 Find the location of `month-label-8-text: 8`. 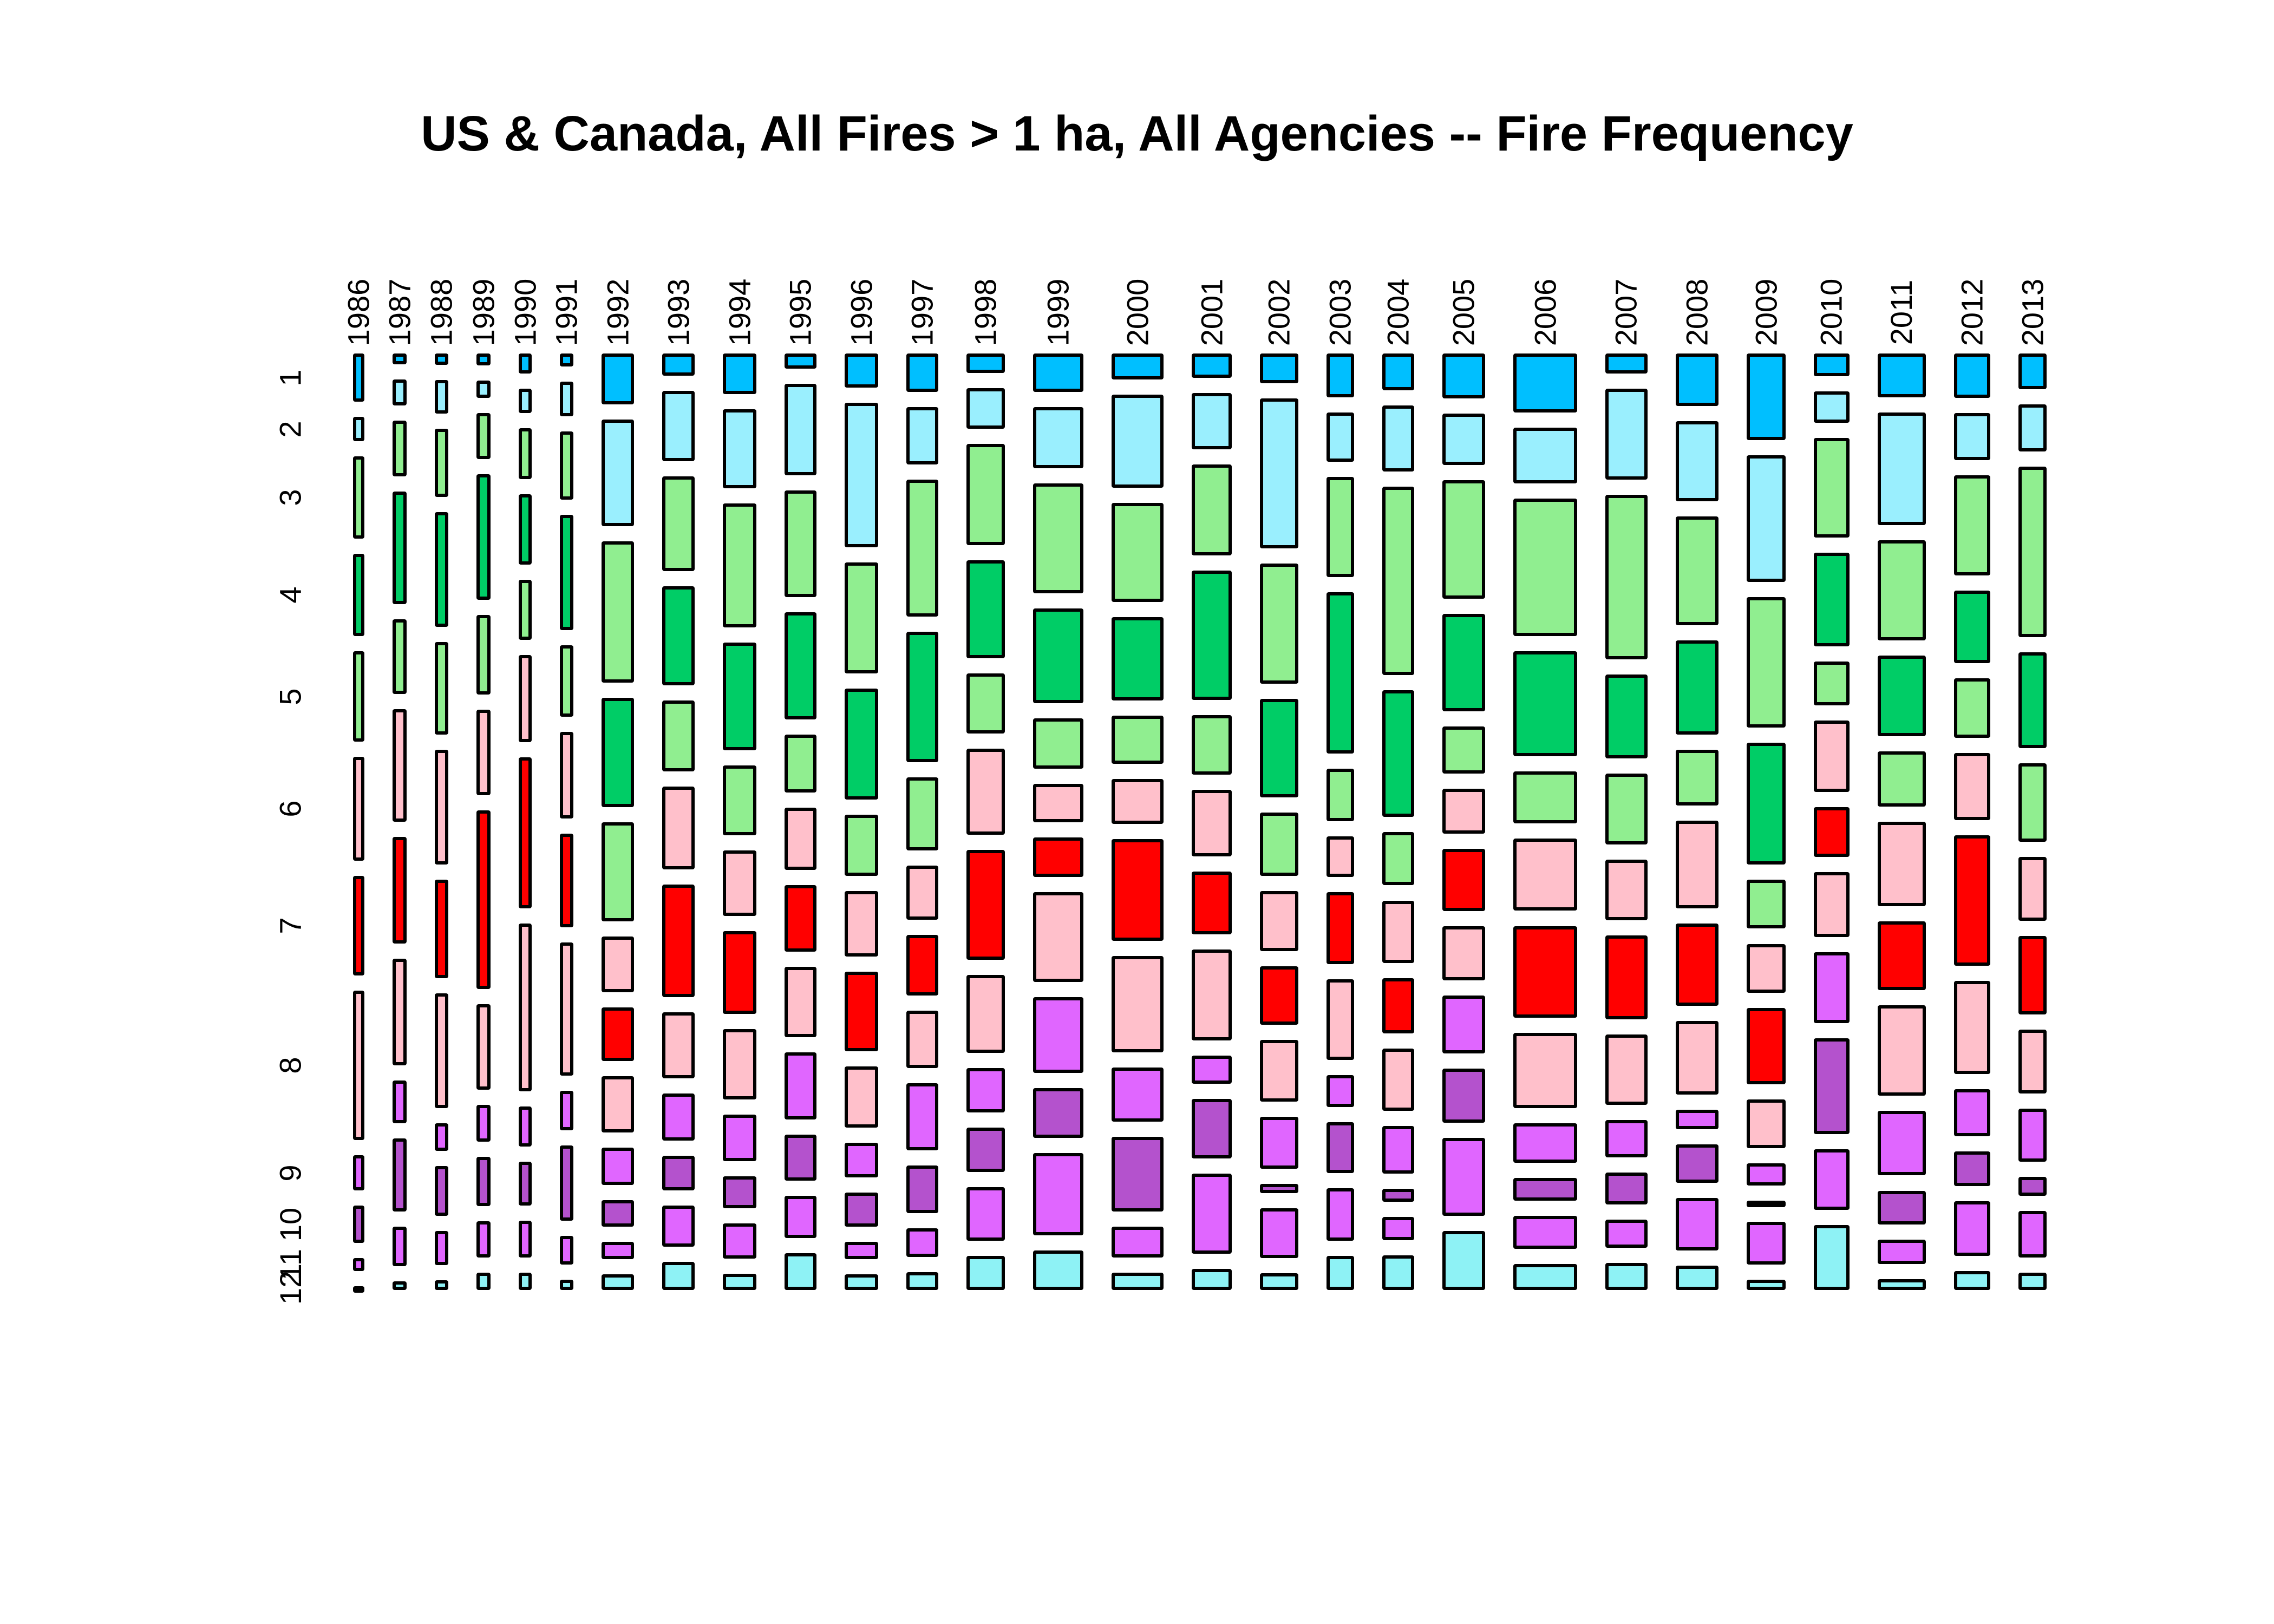

month-label-8-text: 8 is located at coordinates (291, 1065).